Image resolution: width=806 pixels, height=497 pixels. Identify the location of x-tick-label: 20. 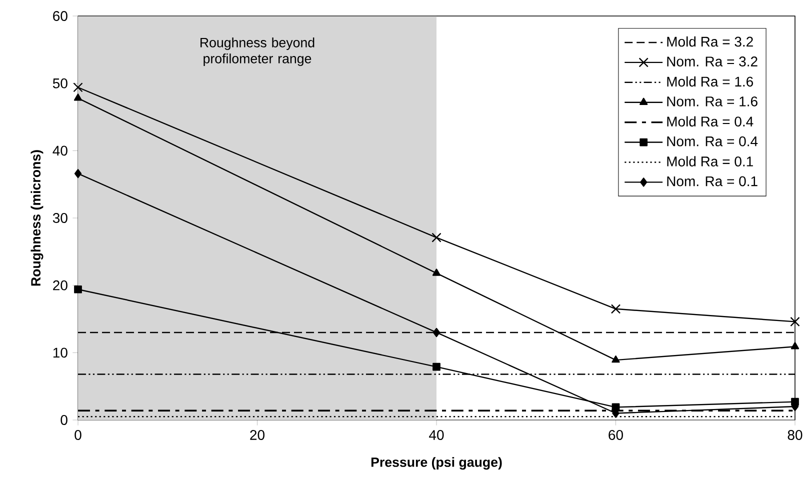
(257, 435).